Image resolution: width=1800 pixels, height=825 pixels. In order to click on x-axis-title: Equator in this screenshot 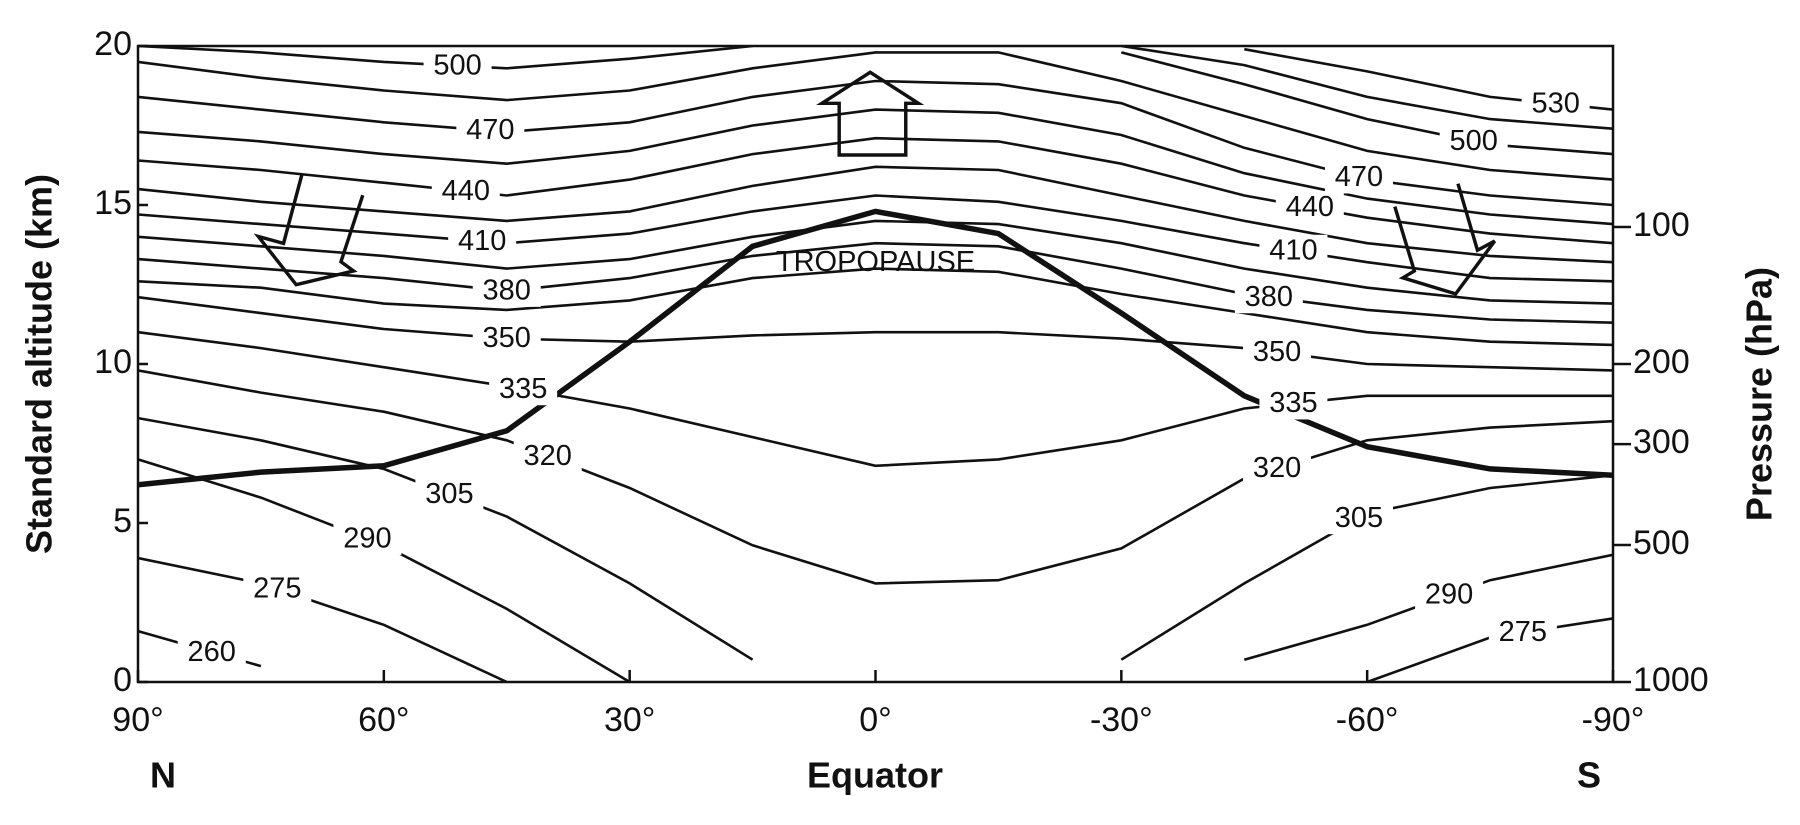, I will do `click(875, 775)`.